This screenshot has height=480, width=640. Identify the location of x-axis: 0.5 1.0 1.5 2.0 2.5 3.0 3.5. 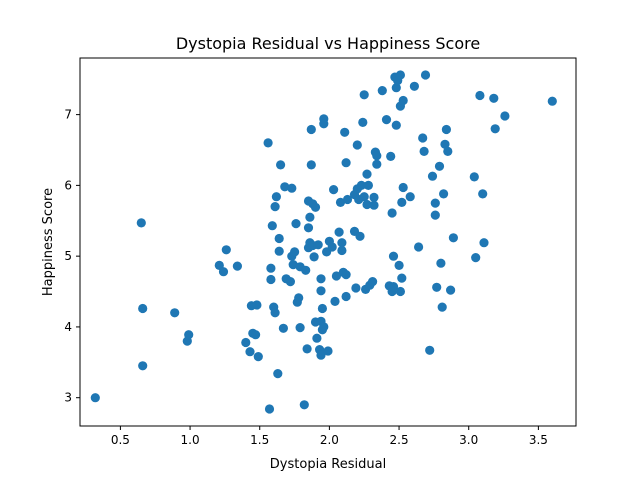
(329, 436).